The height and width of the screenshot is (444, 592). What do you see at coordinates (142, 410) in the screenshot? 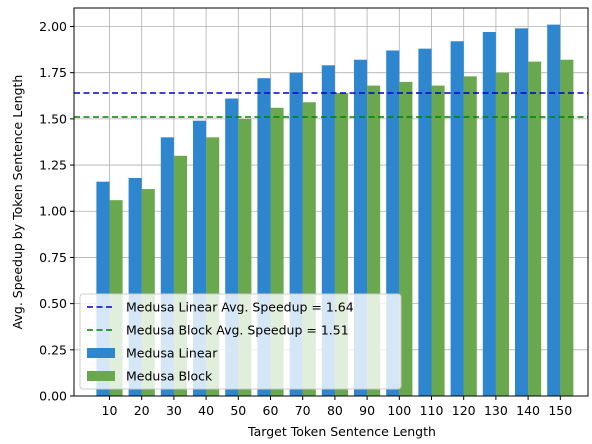
I see `x-tick-label: 20` at bounding box center [142, 410].